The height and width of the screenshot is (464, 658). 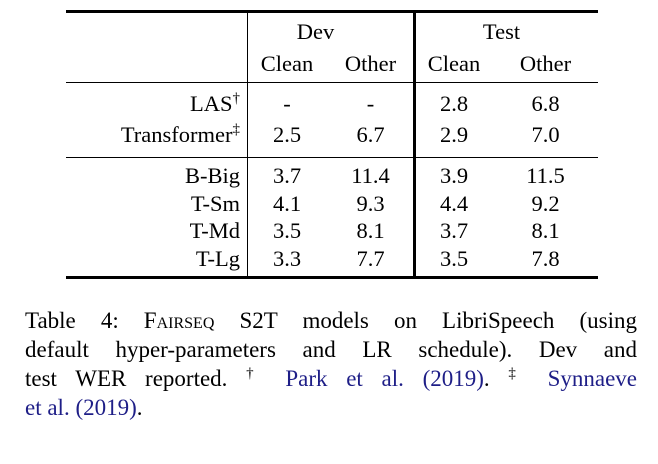 I want to click on wer-value-cell: 3.3, so click(x=287, y=258).